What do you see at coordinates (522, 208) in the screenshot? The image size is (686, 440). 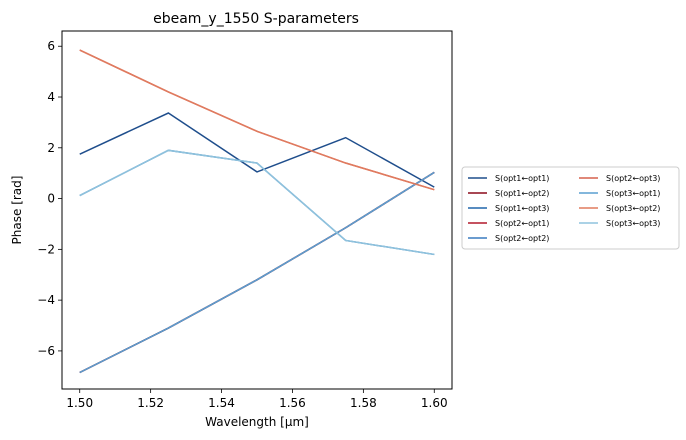 I see `legend-label: S(opt1←opt3)` at bounding box center [522, 208].